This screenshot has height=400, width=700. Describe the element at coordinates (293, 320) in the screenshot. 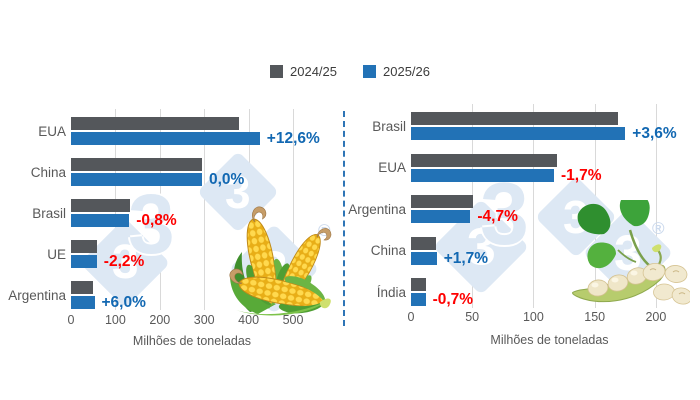

I see `x-axis-tick: 500` at that location.